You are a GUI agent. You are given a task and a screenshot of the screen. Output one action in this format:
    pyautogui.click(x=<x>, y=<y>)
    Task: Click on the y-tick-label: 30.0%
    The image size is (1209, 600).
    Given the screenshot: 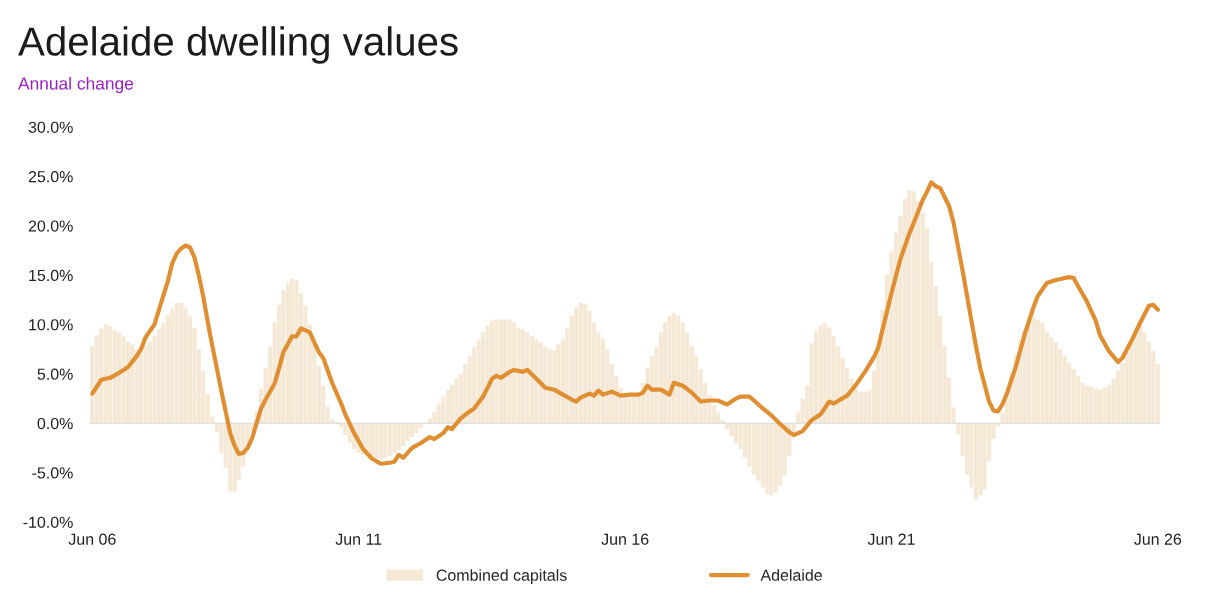 What is the action you would take?
    pyautogui.click(x=50, y=127)
    